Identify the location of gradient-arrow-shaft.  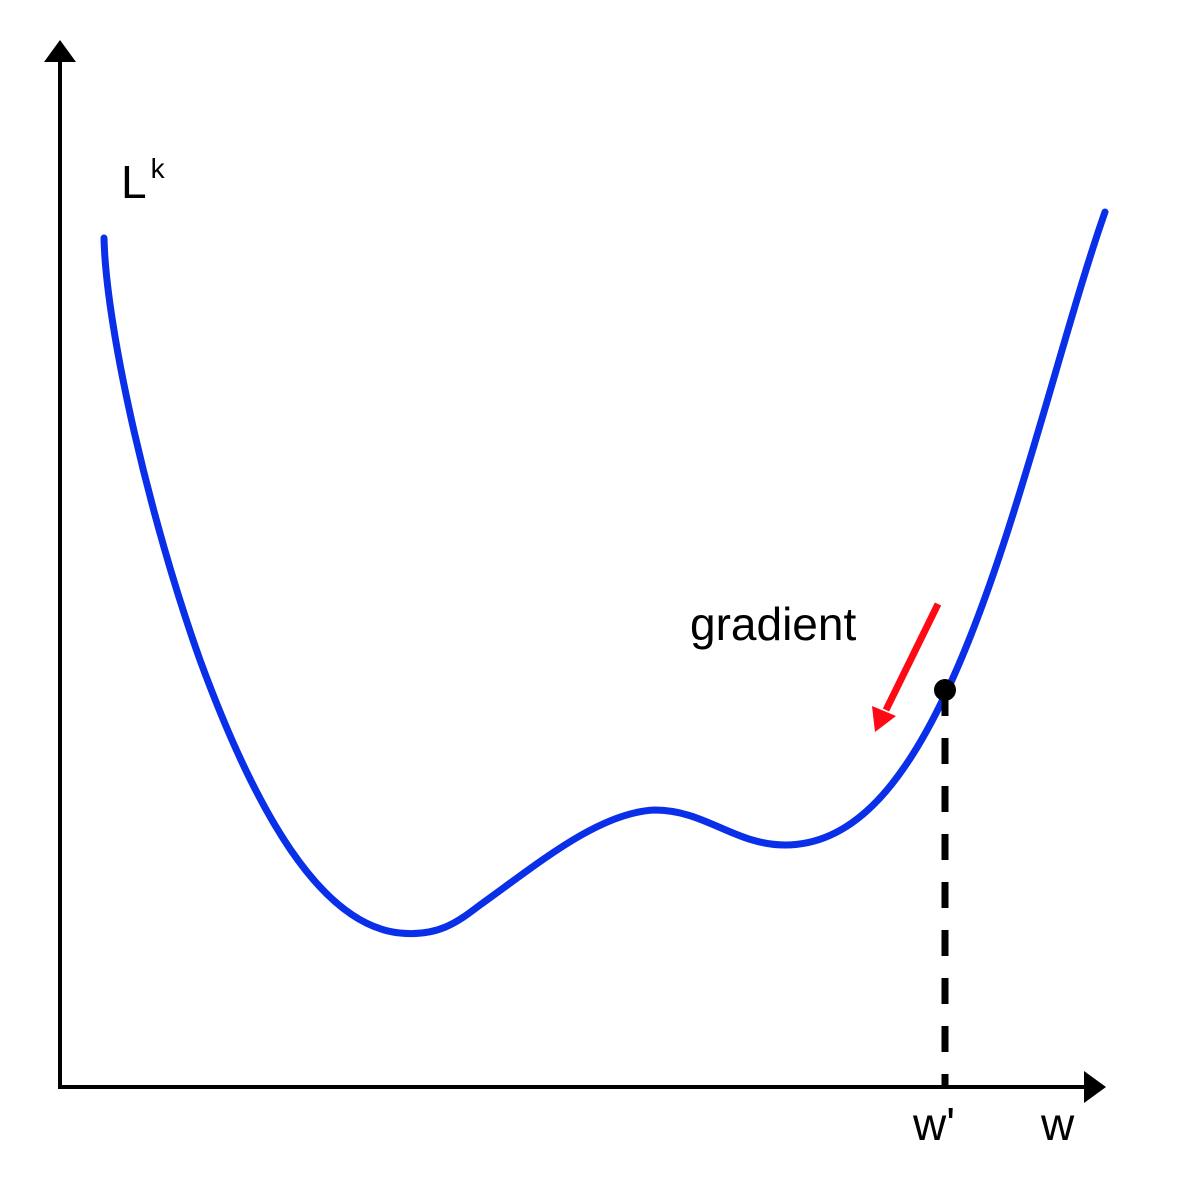
(912, 657).